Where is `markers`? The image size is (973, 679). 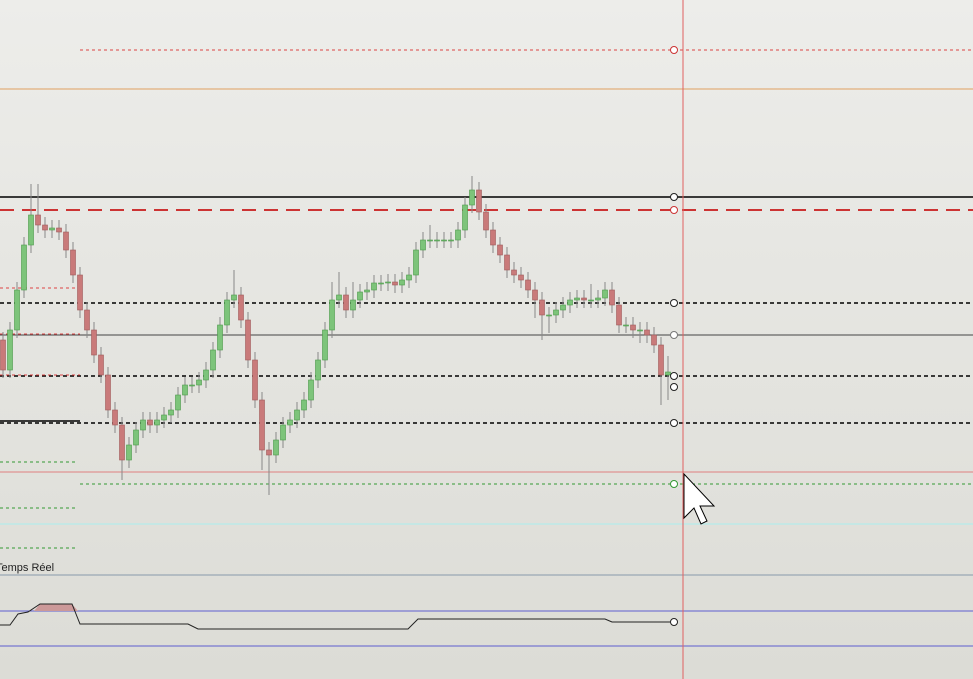
markers is located at coordinates (674, 336).